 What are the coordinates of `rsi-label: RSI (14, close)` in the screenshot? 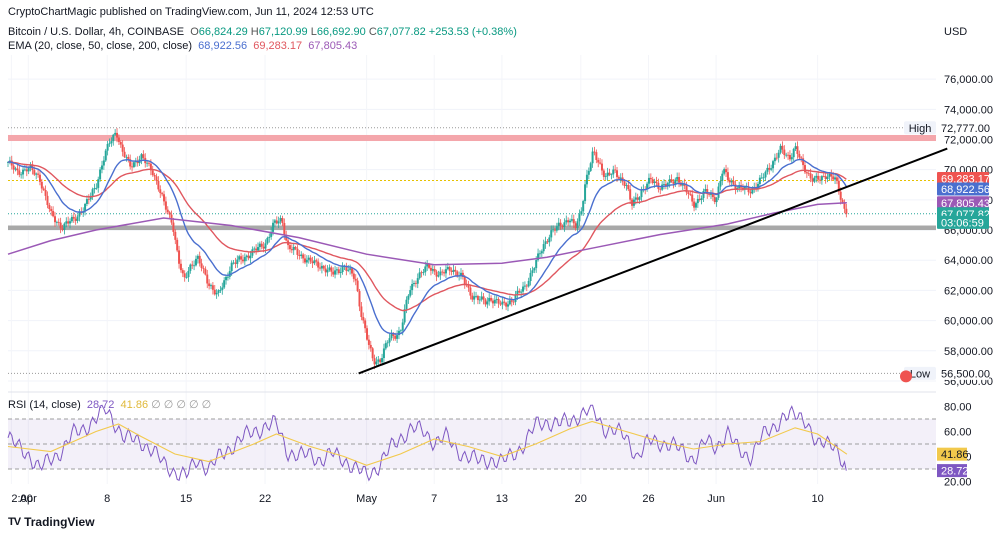 It's located at (44, 405).